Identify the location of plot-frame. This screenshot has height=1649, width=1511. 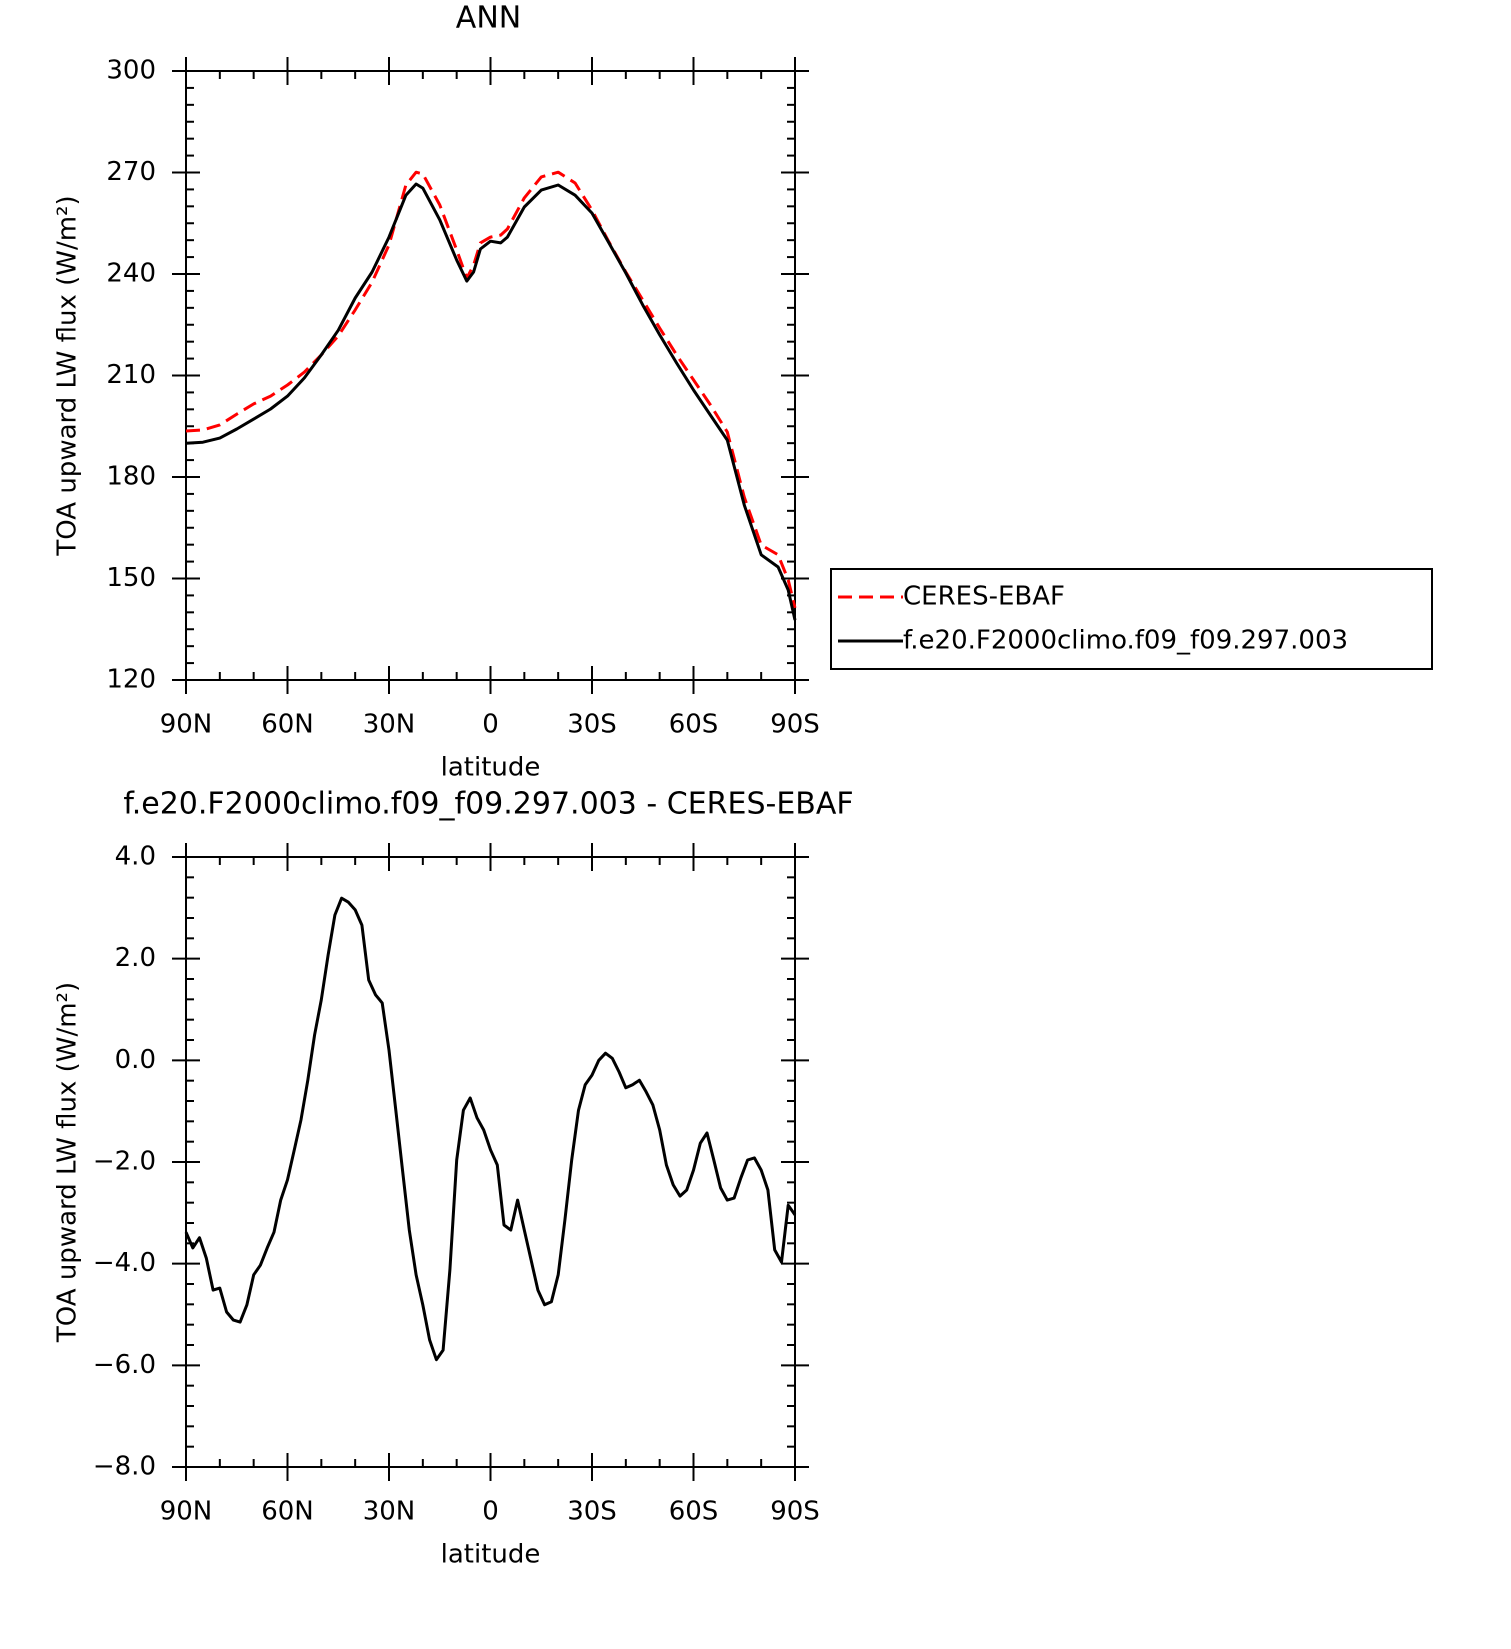
(490, 375).